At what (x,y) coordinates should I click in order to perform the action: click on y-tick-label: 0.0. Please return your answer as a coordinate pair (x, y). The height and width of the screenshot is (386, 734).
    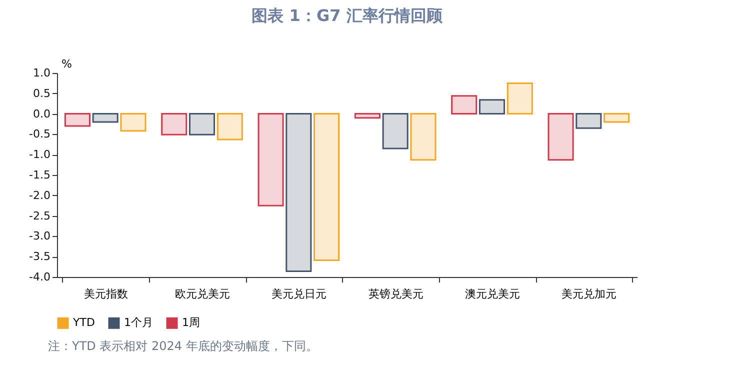
    Looking at the image, I should click on (41, 113).